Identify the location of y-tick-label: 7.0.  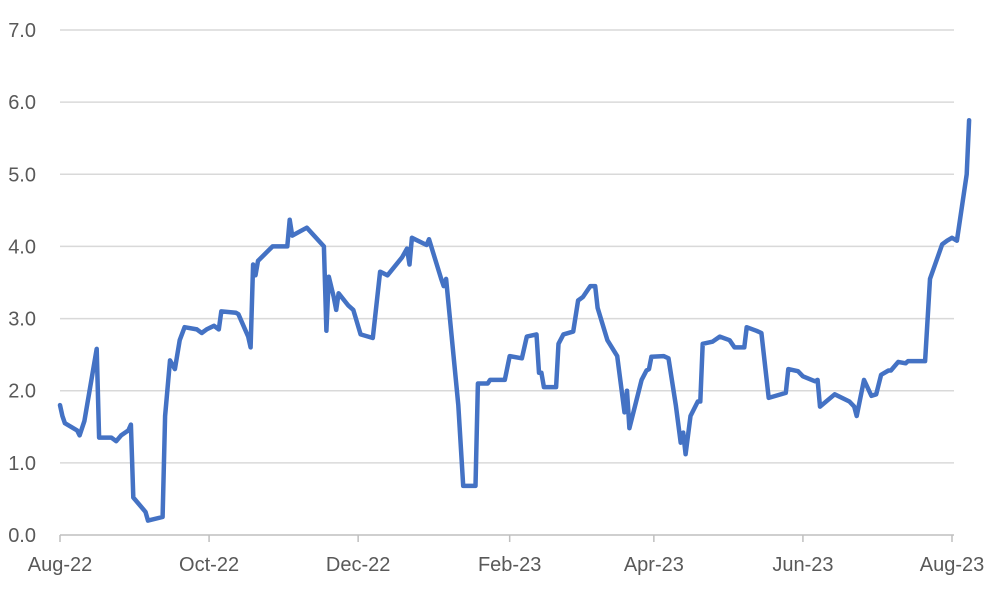
(22, 31).